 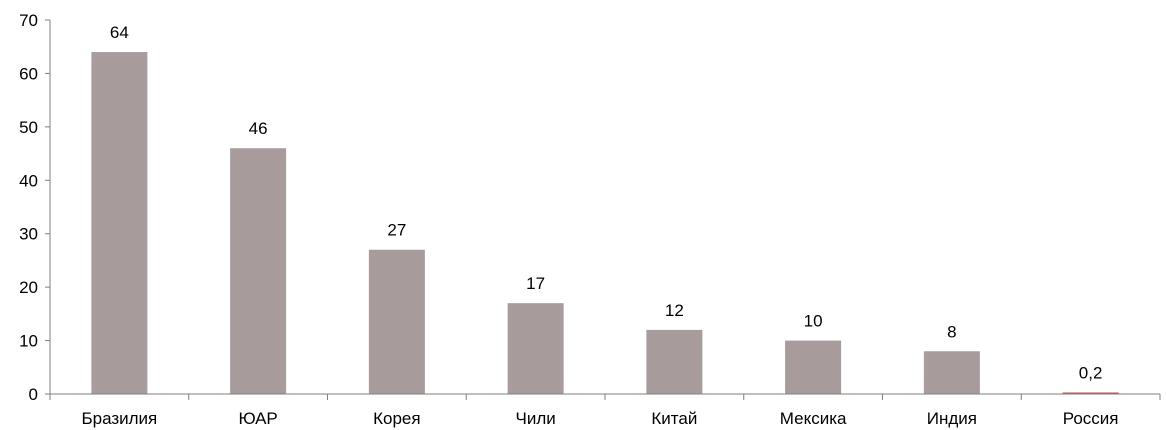 What do you see at coordinates (952, 418) in the screenshot?
I see `category-label: Индия` at bounding box center [952, 418].